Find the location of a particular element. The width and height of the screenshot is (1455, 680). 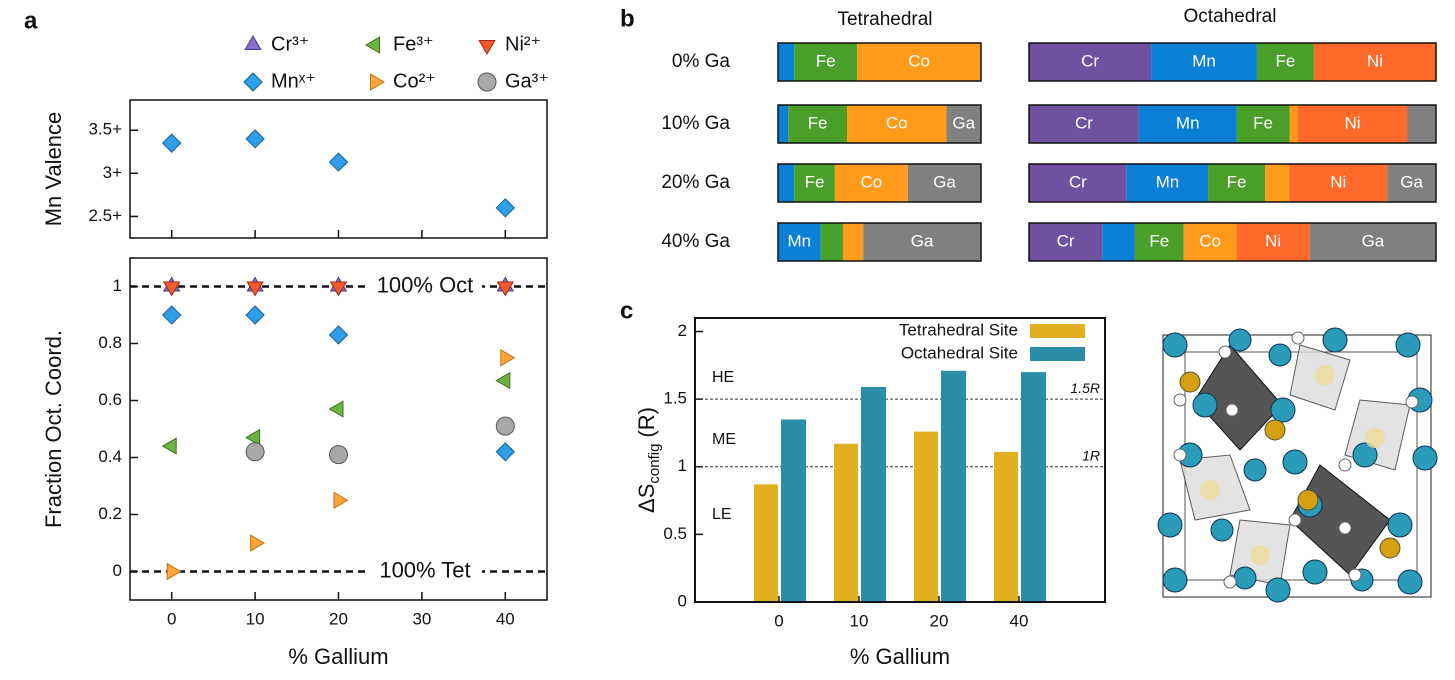

y-tick-label: 1.5 is located at coordinates (675, 398).